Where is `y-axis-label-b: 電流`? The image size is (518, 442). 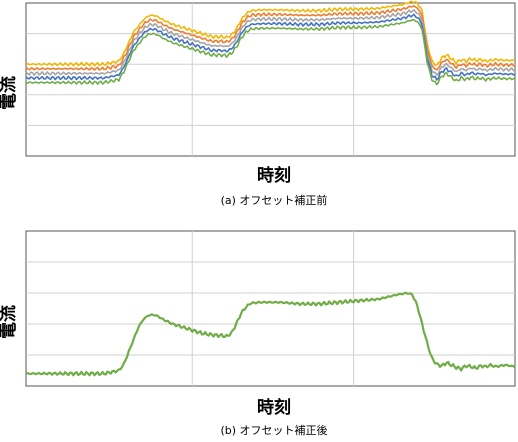 y-axis-label-b: 電流 is located at coordinates (9, 322).